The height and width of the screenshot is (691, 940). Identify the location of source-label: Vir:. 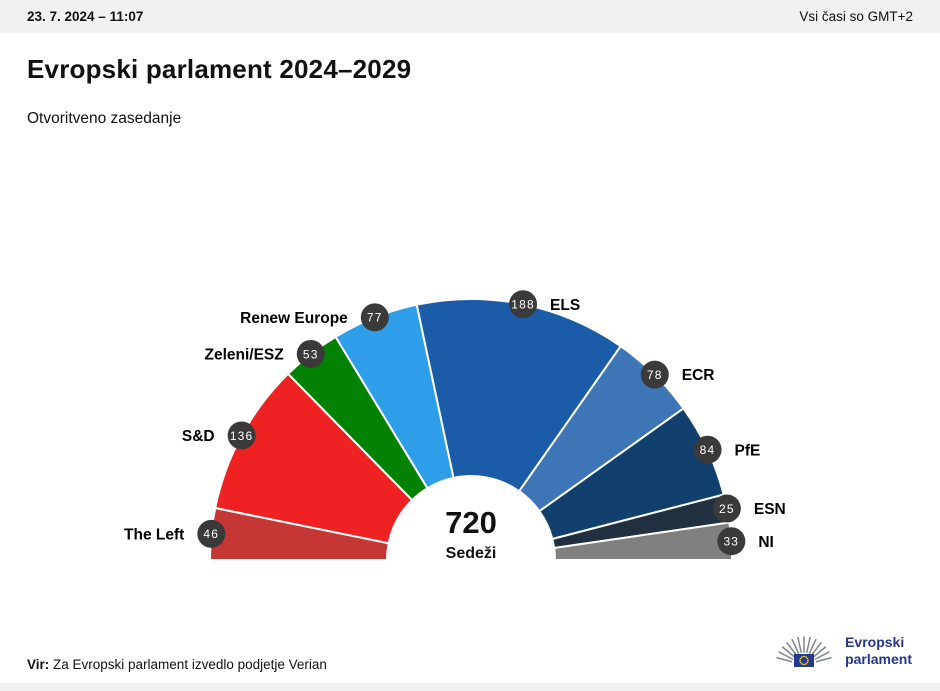
(38, 664).